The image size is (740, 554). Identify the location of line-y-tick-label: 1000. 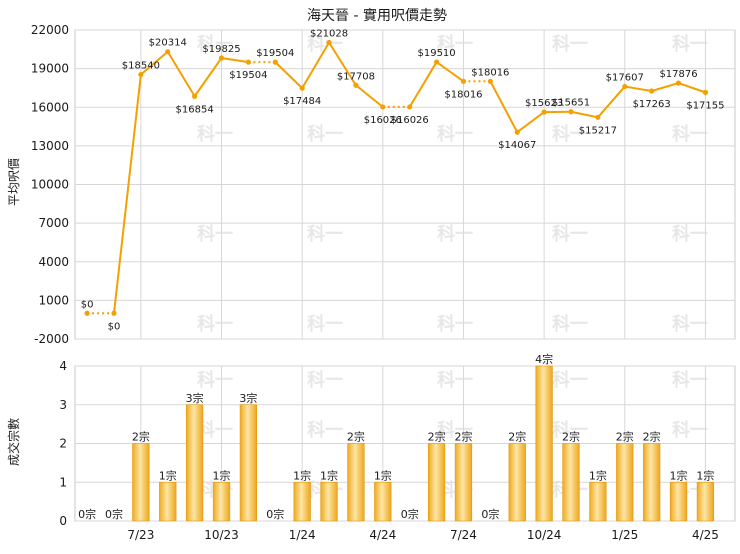
(53, 300).